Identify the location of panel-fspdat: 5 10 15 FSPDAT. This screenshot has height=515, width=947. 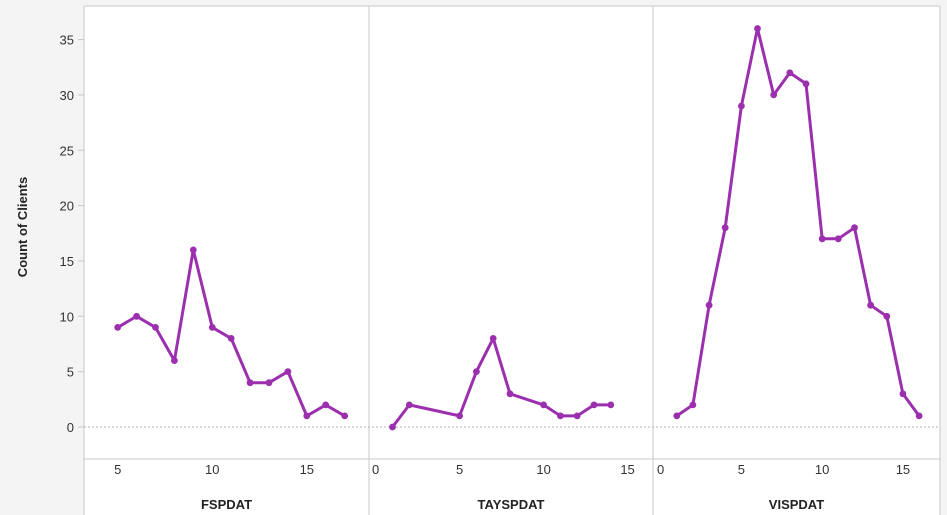
(231, 379).